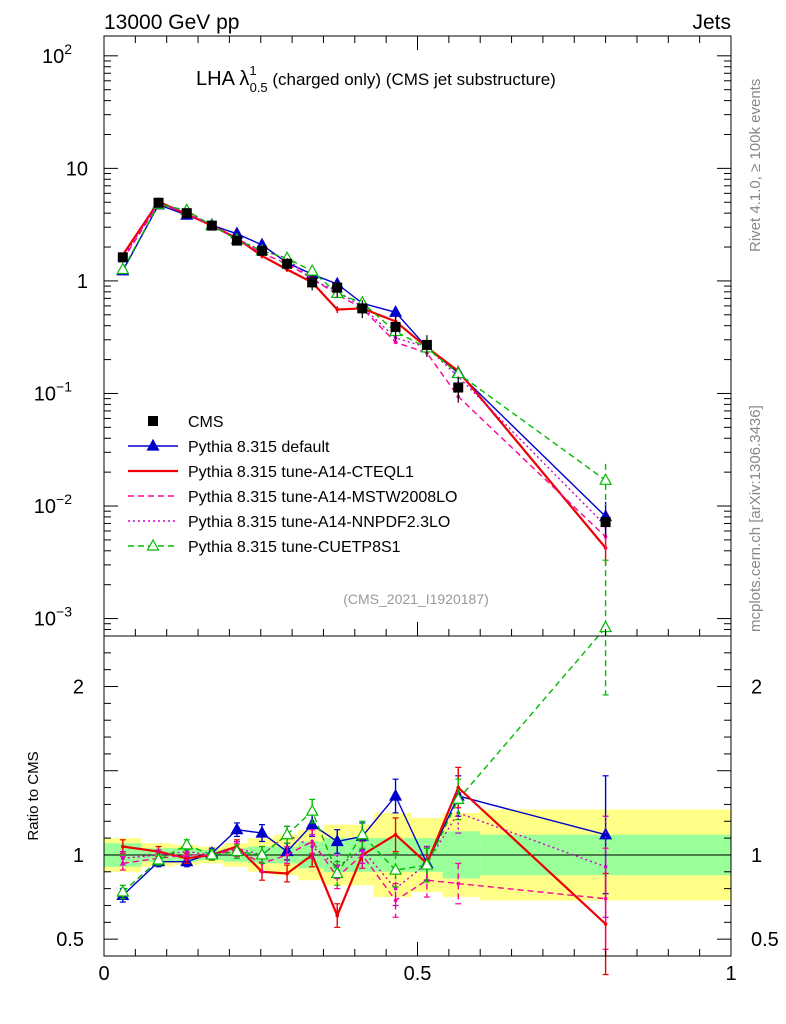 Image resolution: width=786 pixels, height=1024 pixels. I want to click on ratio-y-tick-label-left: 0.5, so click(70, 940).